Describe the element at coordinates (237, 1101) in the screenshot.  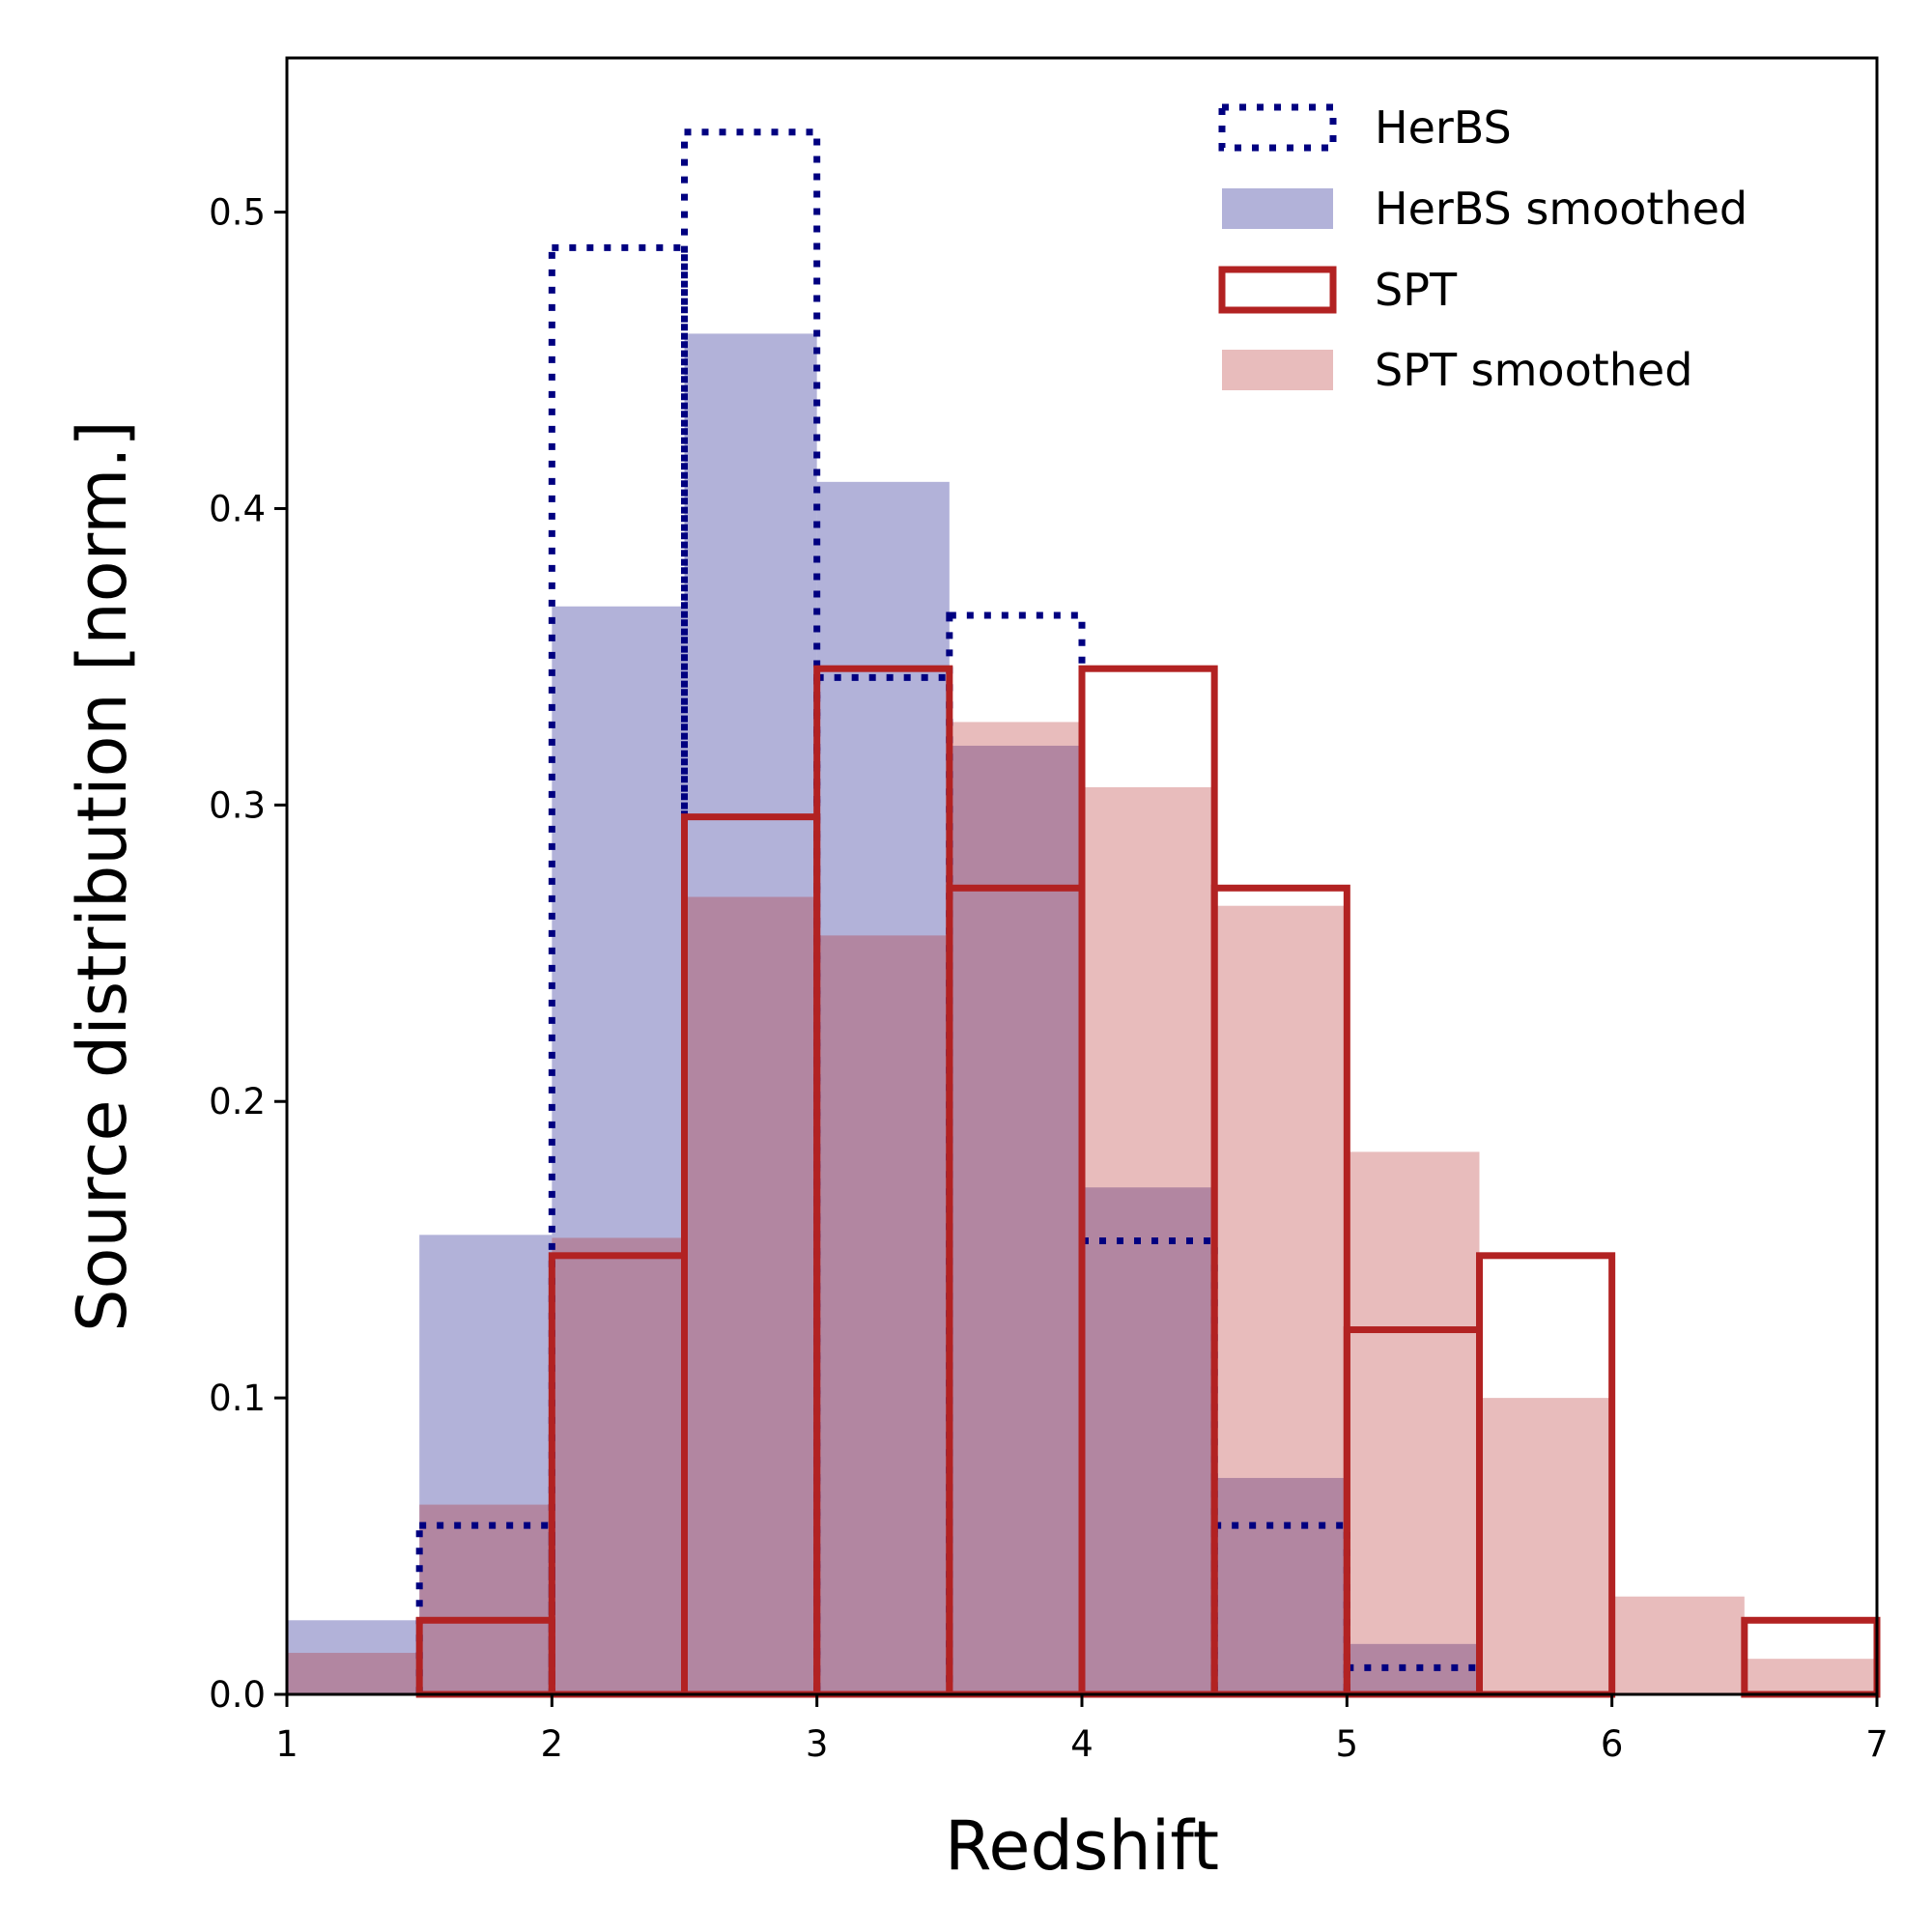
I see `y-tick-label: 0.2` at that location.